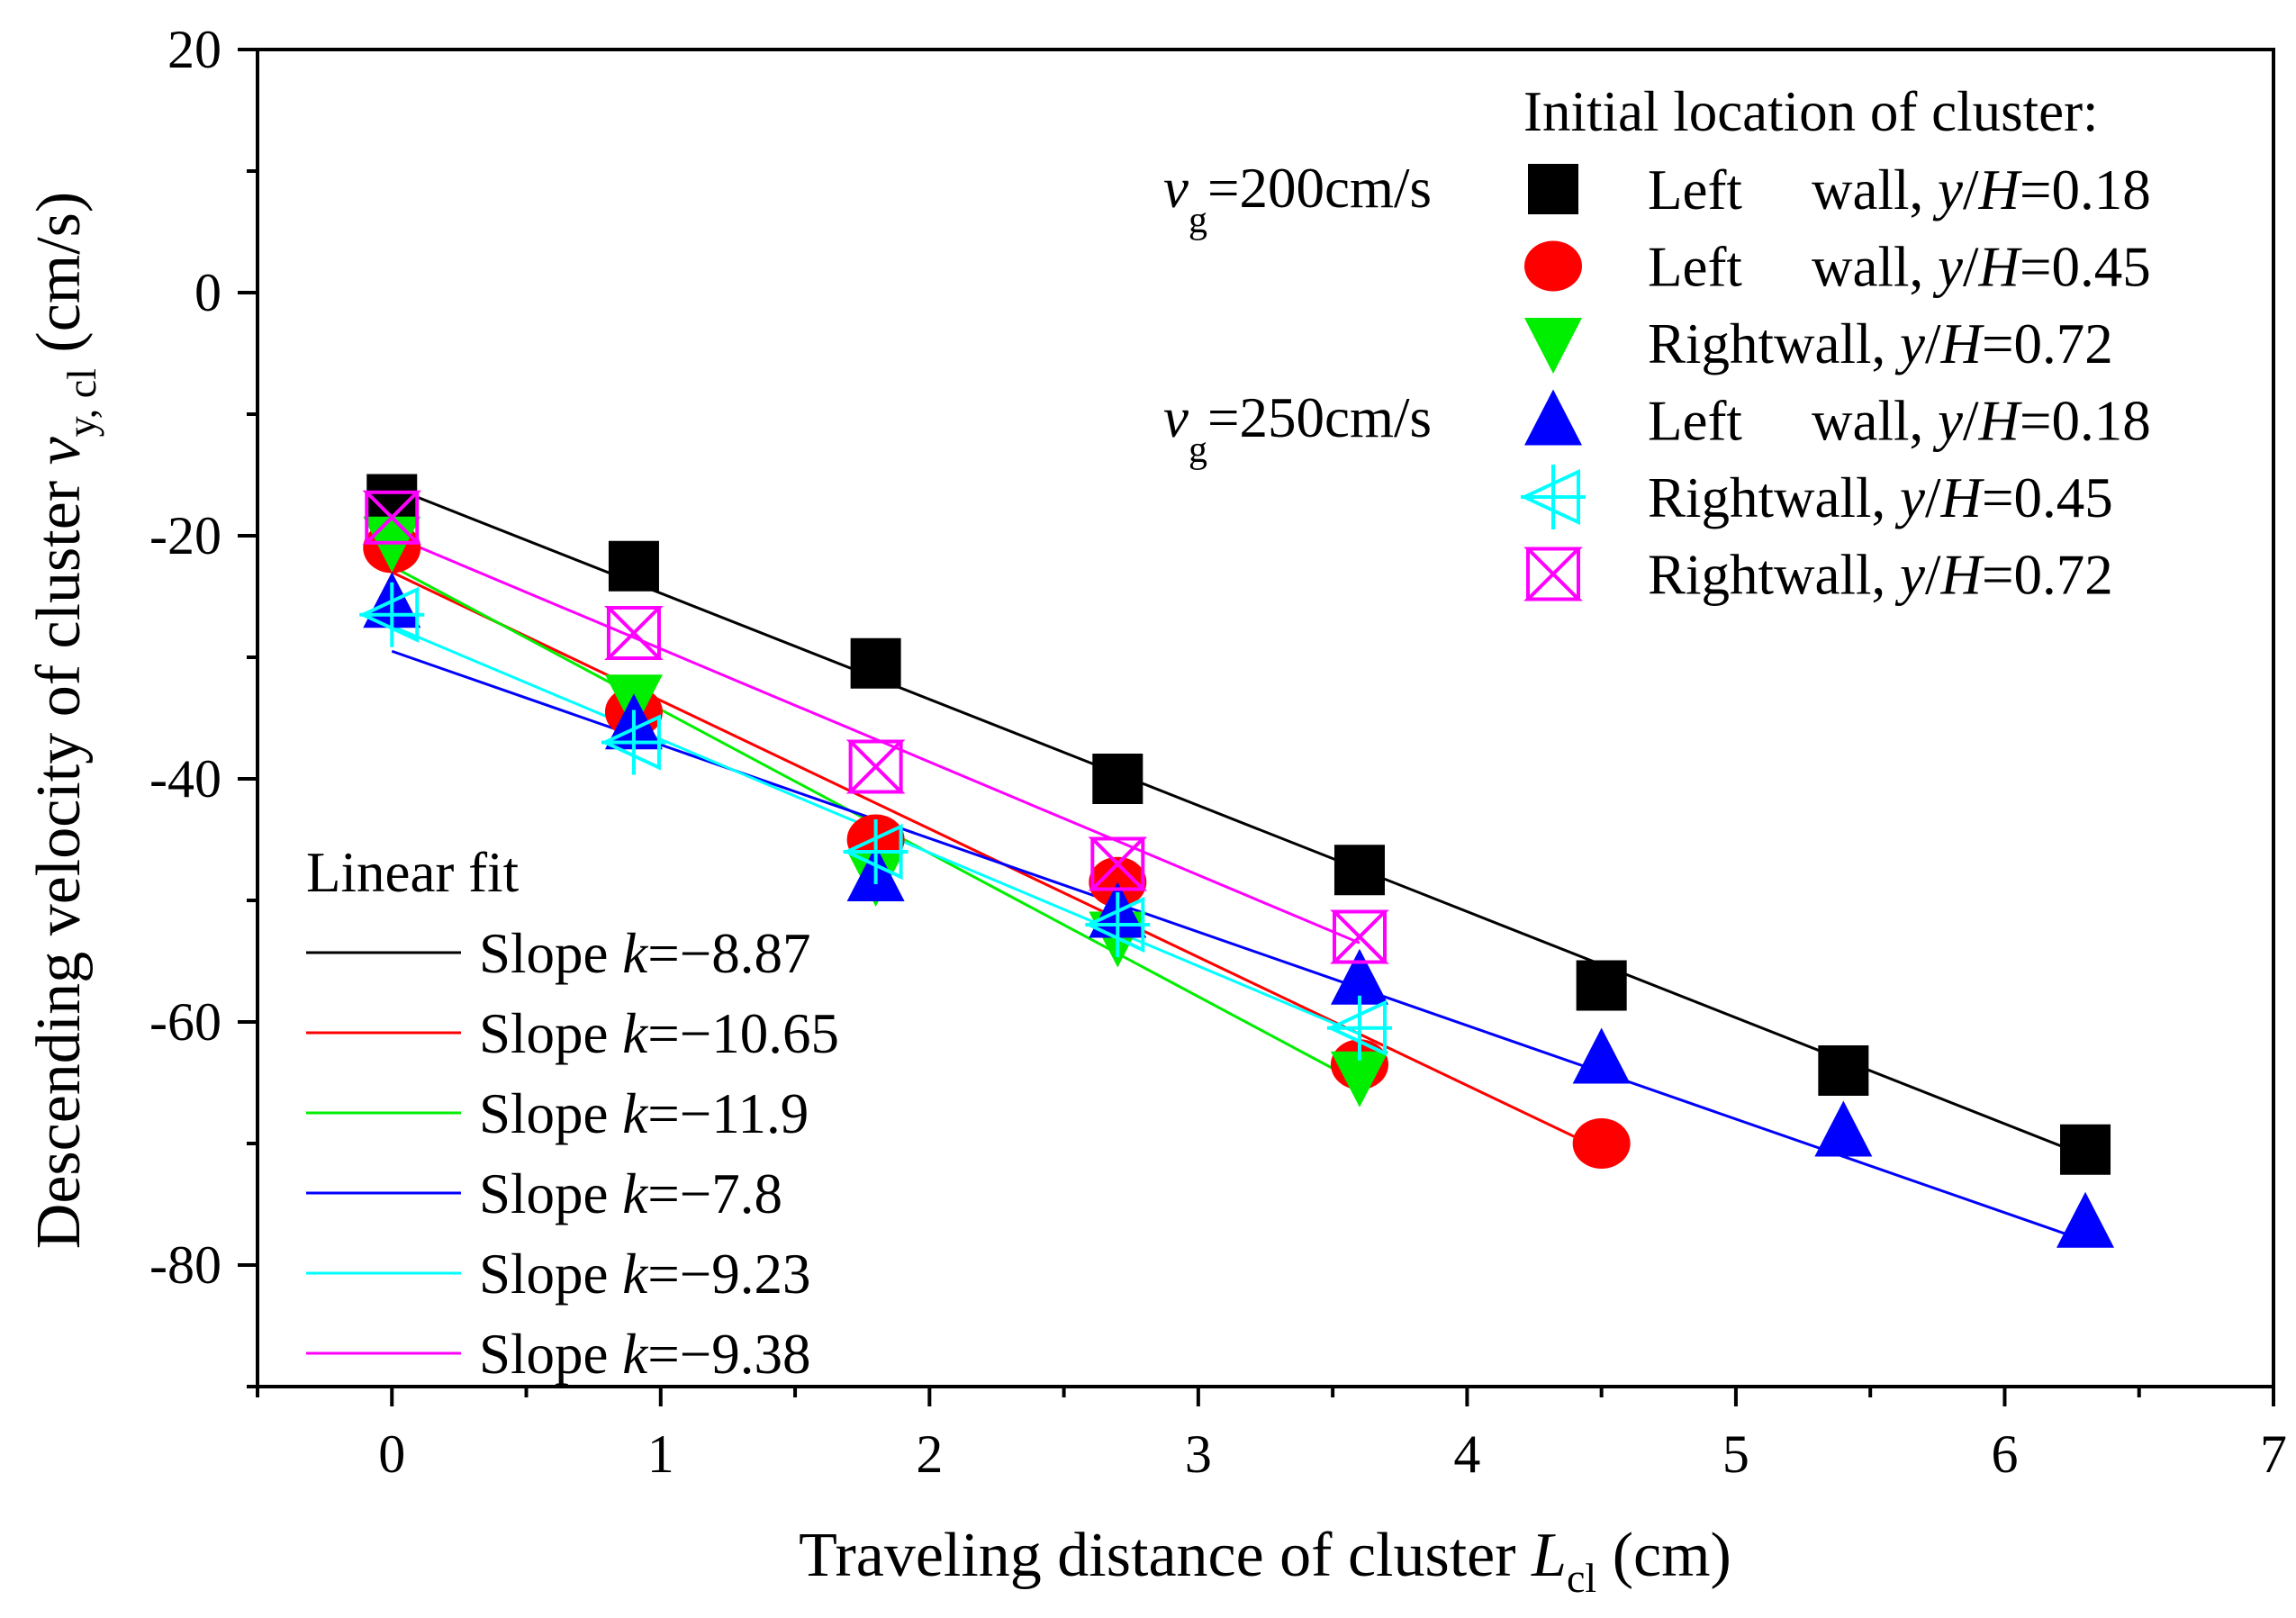 This screenshot has height=1618, width=2296. Describe the element at coordinates (1198, 1454) in the screenshot. I see `x-tick-label: 3` at that location.